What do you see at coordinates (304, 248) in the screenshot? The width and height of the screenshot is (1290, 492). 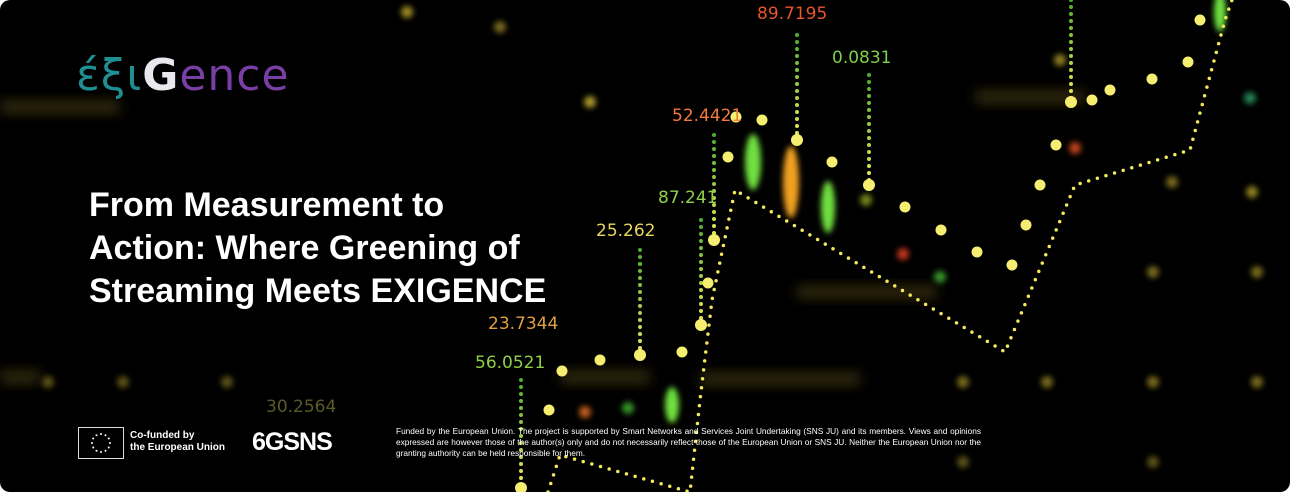 I see `headline-line: Action: Where Greening of` at bounding box center [304, 248].